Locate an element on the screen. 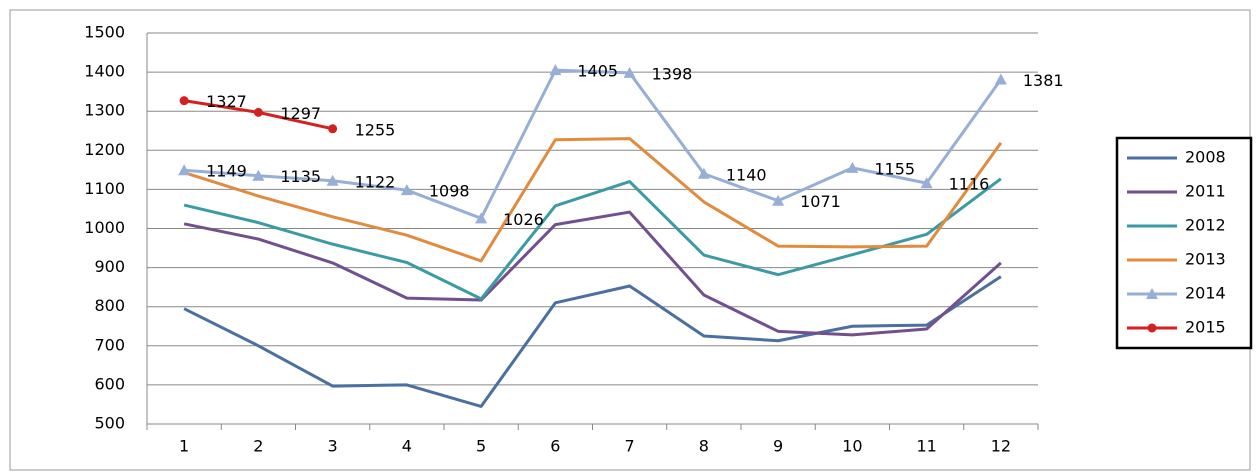 This screenshot has height=472, width=1256. data-label: 1116 is located at coordinates (969, 184).